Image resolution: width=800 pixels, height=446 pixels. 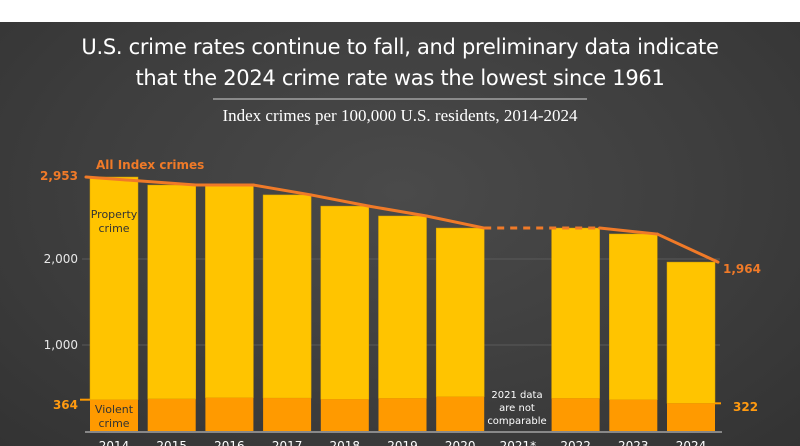 What do you see at coordinates (575, 442) in the screenshot?
I see `x-tick-label: 2022` at bounding box center [575, 442].